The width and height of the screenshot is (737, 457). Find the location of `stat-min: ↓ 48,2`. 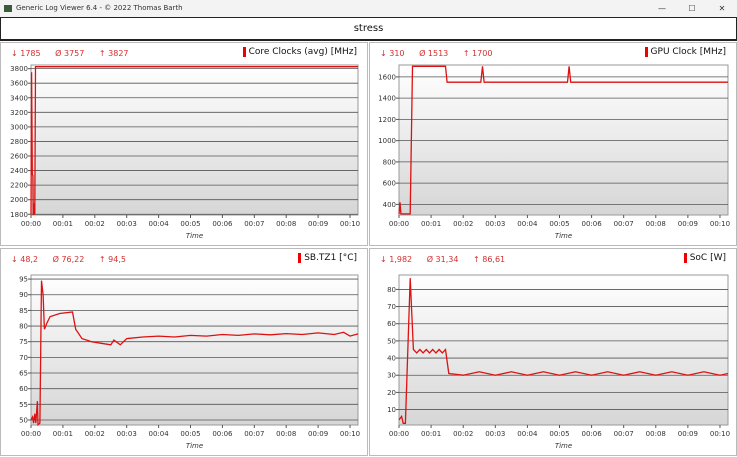

stat-min: ↓ 48,2 is located at coordinates (25, 259).